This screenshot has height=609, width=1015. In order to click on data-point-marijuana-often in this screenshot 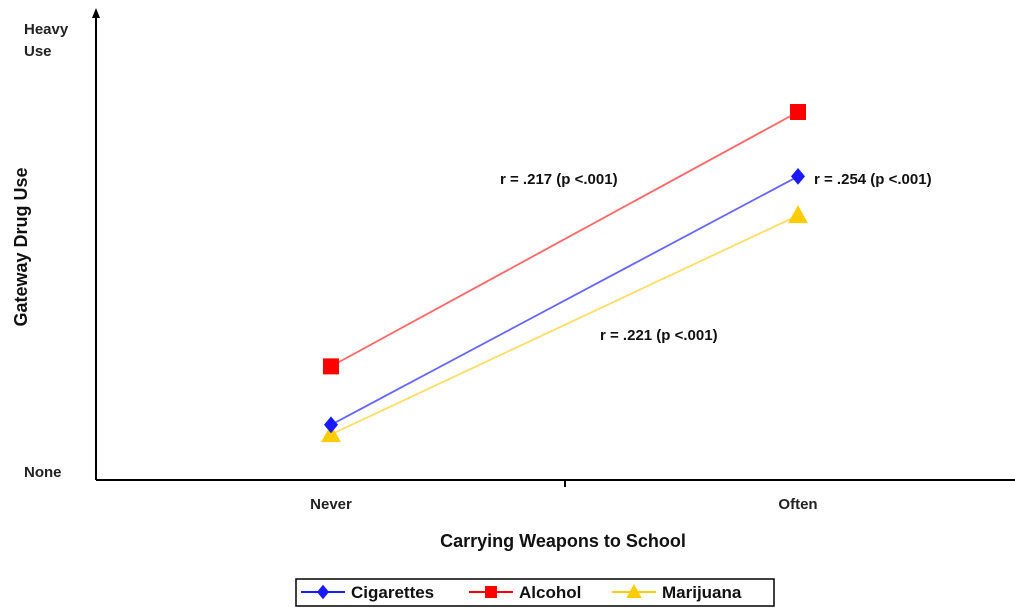, I will do `click(798, 214)`.